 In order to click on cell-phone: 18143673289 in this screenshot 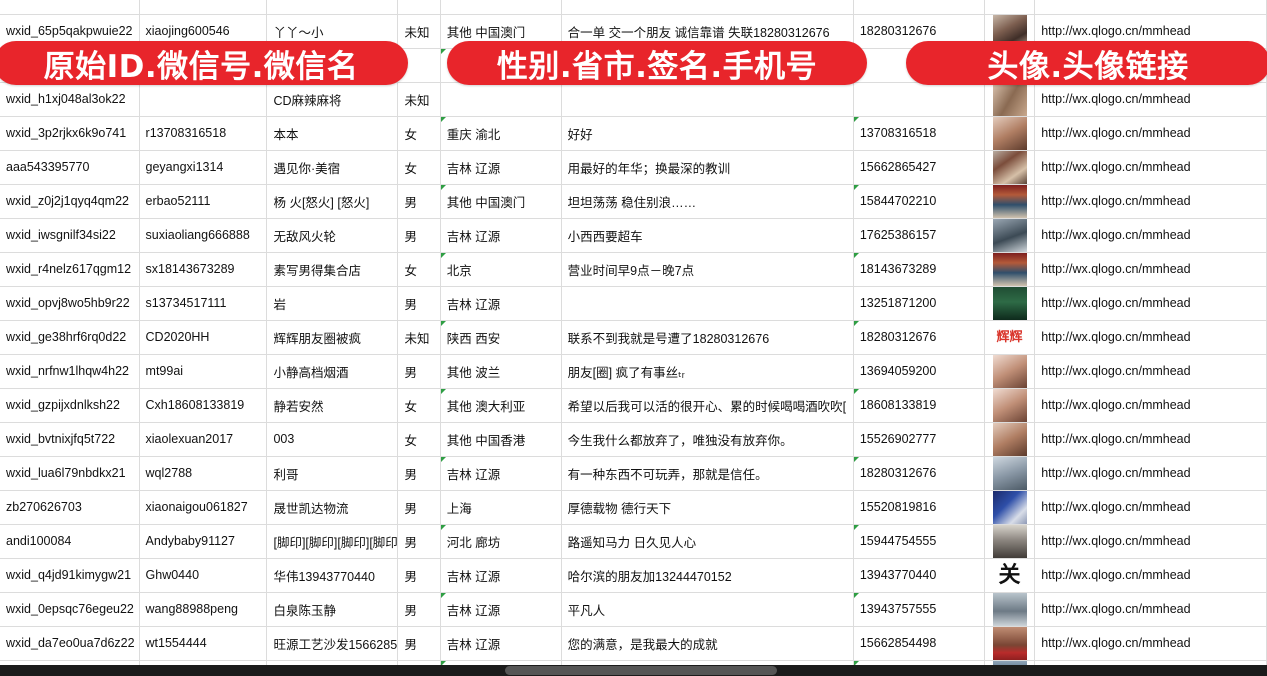, I will do `click(919, 269)`.